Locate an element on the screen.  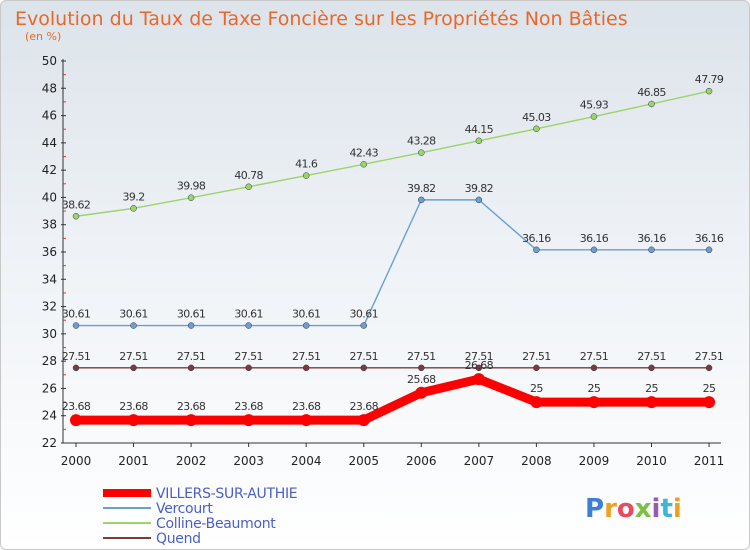
chart-subtitle: (en %) is located at coordinates (43, 36).